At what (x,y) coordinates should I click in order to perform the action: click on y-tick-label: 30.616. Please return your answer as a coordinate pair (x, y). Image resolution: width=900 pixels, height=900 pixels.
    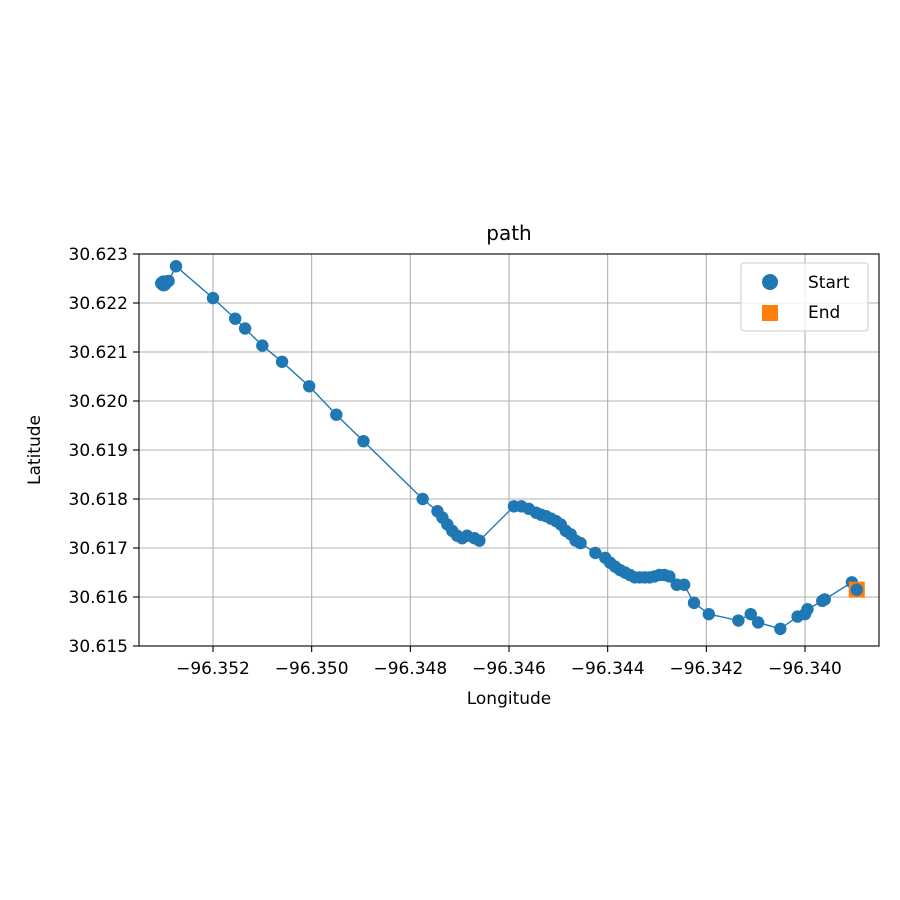
    Looking at the image, I should click on (98, 598).